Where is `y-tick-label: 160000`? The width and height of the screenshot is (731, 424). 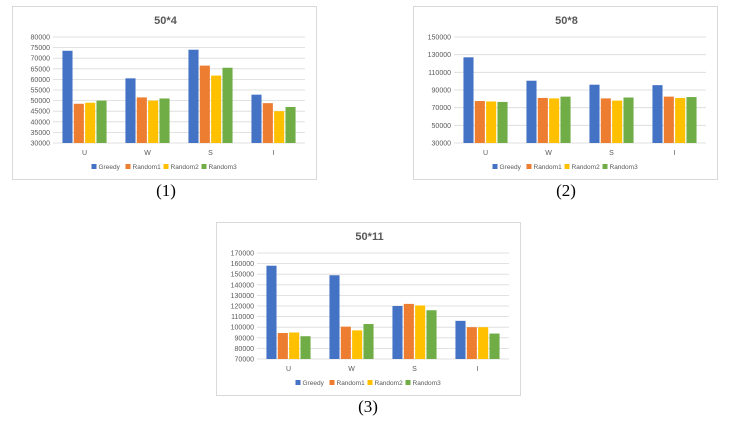 y-tick-label: 160000 is located at coordinates (242, 264).